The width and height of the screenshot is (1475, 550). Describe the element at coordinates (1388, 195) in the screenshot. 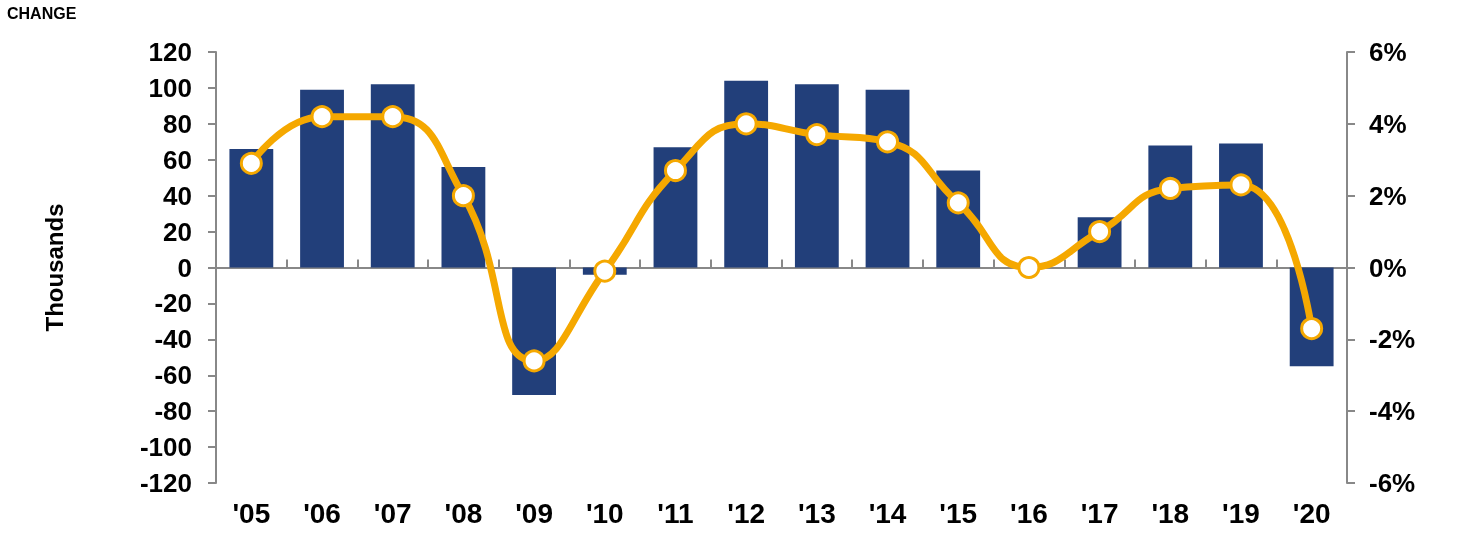

I see `y2-tick-label: 2%` at that location.